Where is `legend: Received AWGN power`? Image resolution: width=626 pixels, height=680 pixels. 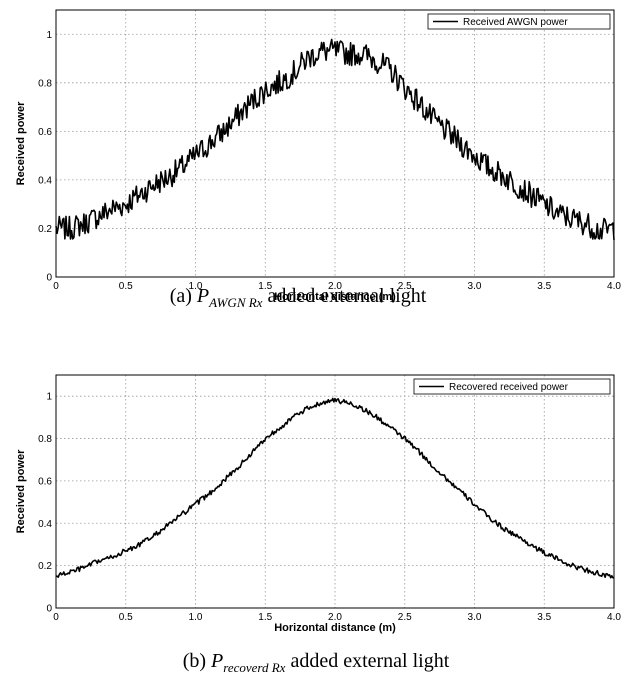
legend: Received AWGN power is located at coordinates (519, 21).